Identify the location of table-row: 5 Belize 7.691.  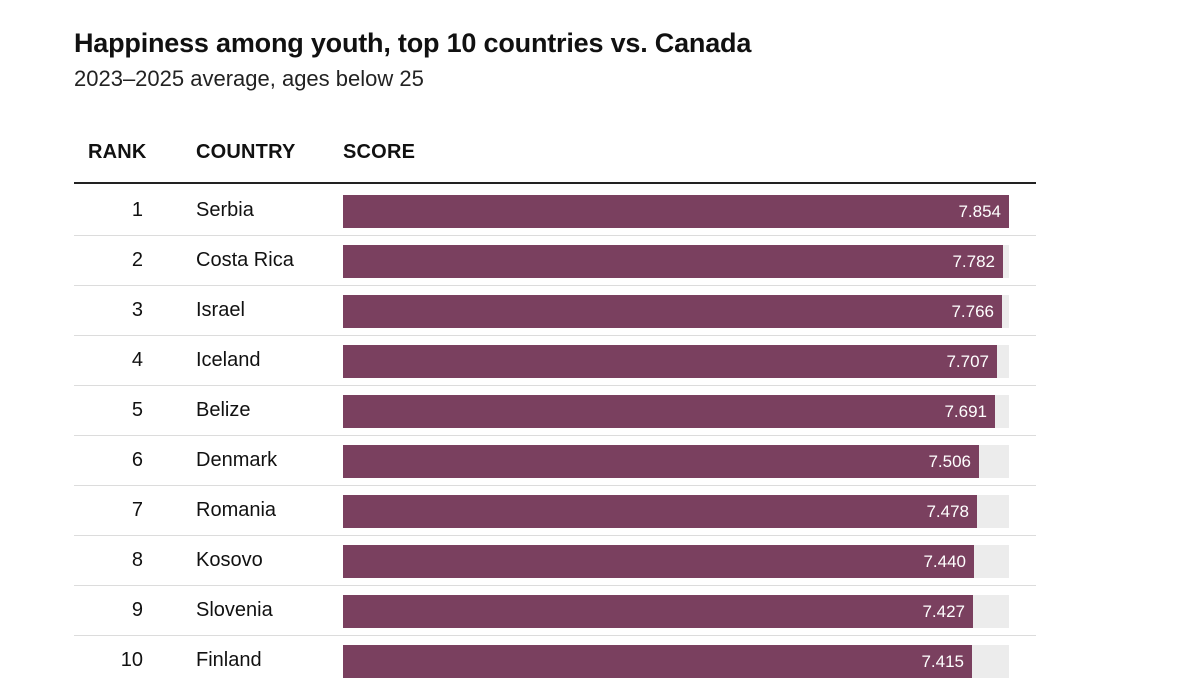
(555, 411).